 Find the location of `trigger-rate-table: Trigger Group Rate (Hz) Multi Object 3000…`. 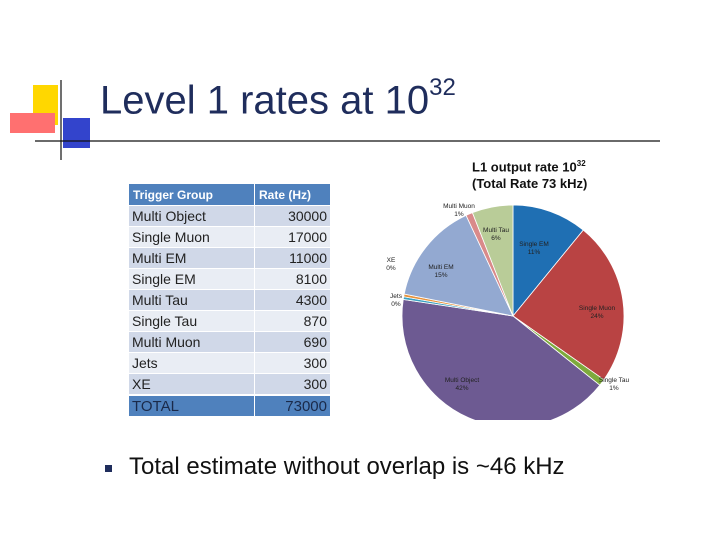

trigger-rate-table: Trigger Group Rate (Hz) Multi Object 3000… is located at coordinates (229, 300).